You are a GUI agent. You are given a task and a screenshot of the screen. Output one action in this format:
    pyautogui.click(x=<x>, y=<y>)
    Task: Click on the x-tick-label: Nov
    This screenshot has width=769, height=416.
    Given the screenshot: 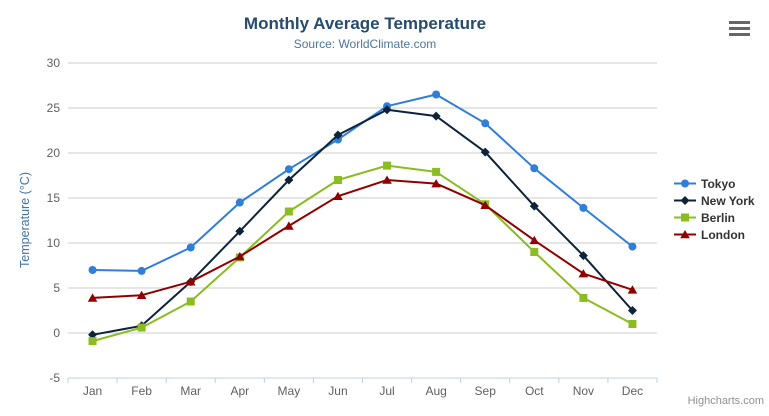 What is the action you would take?
    pyautogui.click(x=583, y=391)
    